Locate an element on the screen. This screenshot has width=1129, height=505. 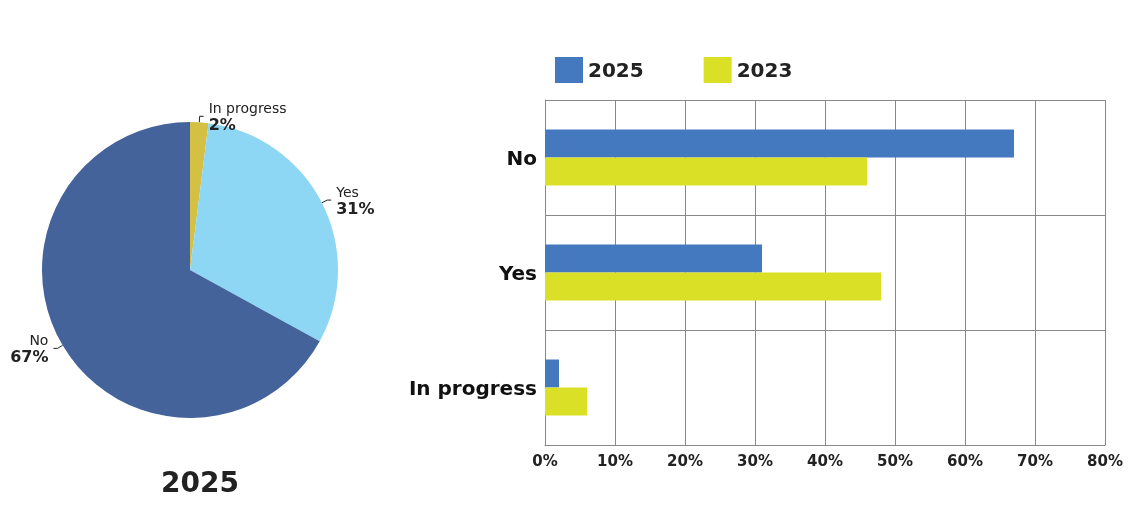
data-label: 67% is located at coordinates (29, 357).